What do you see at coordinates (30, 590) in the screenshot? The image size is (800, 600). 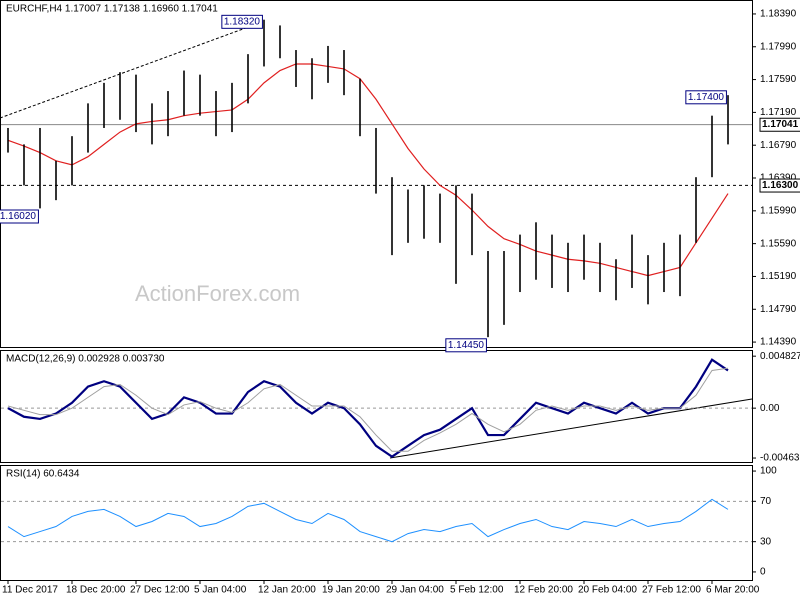 I see `x-tick-label: 11 Dec 2017` at bounding box center [30, 590].